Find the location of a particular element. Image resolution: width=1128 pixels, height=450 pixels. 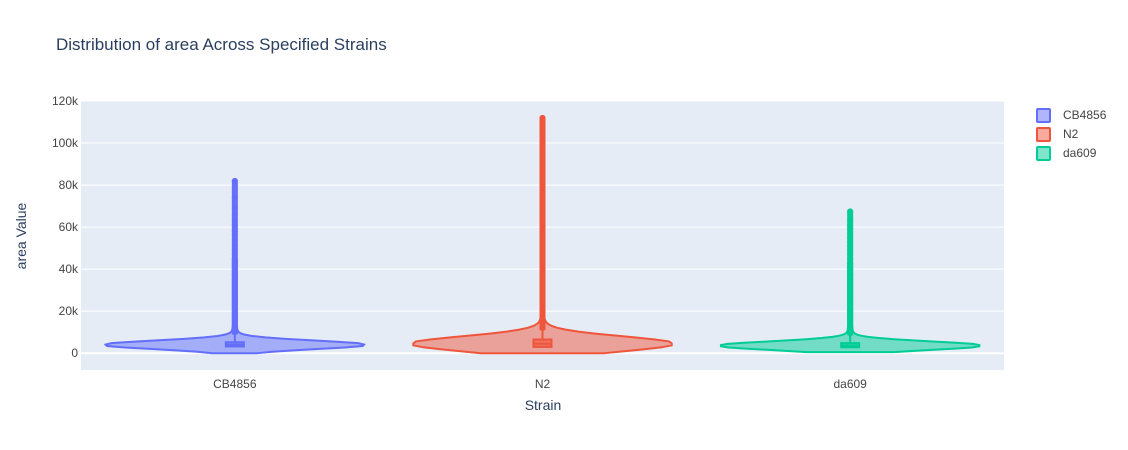

legend-label: CB4856 is located at coordinates (1085, 115).